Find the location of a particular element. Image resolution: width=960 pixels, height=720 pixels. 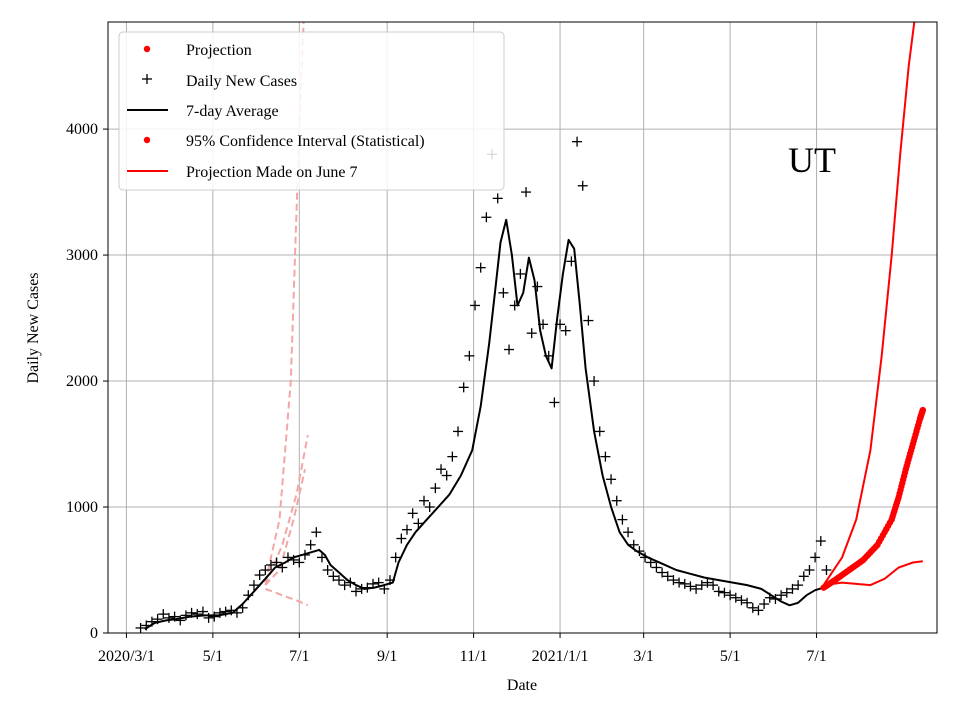

legend-projection-label: Projection is located at coordinates (219, 50).